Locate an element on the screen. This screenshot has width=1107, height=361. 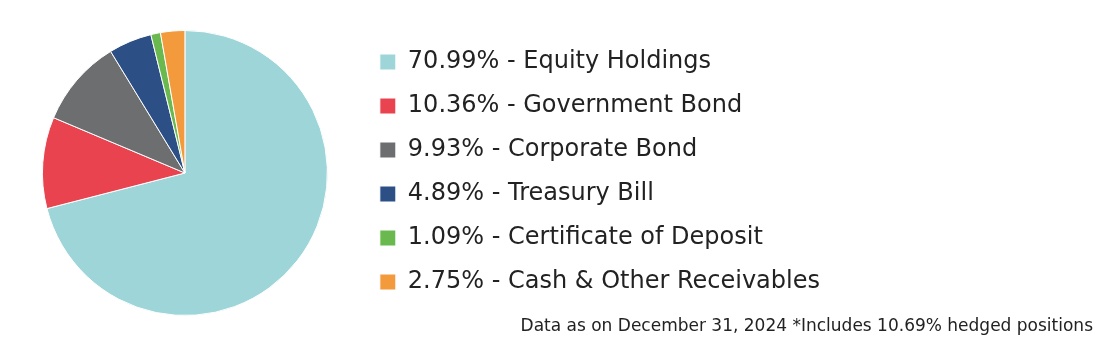
text: Data as on December 31, 2024 *Includes 10.69% hedged positions is located at coordinates (806, 325).